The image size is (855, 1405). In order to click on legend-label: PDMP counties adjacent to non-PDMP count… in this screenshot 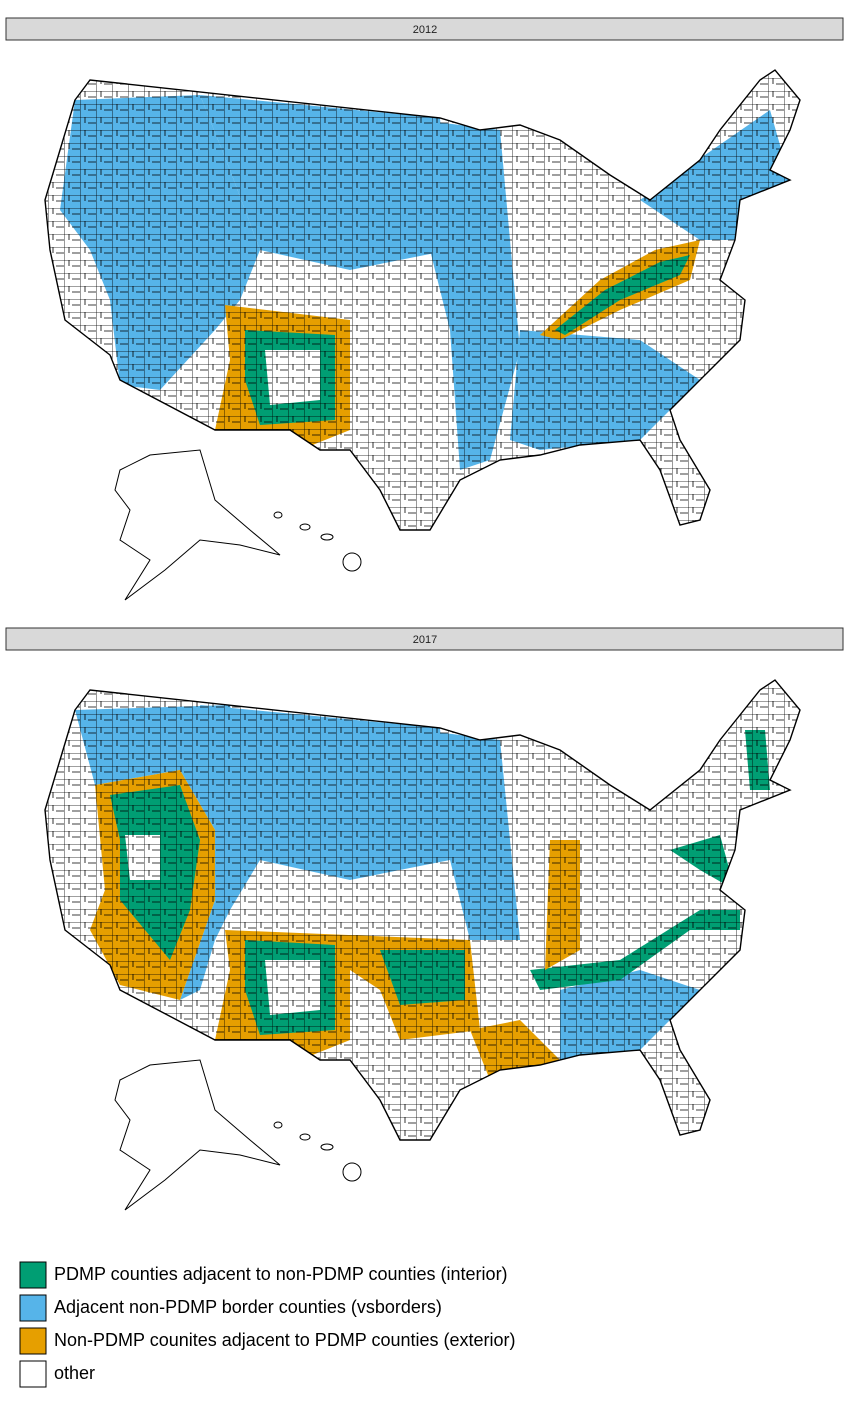, I will do `click(281, 1274)`.